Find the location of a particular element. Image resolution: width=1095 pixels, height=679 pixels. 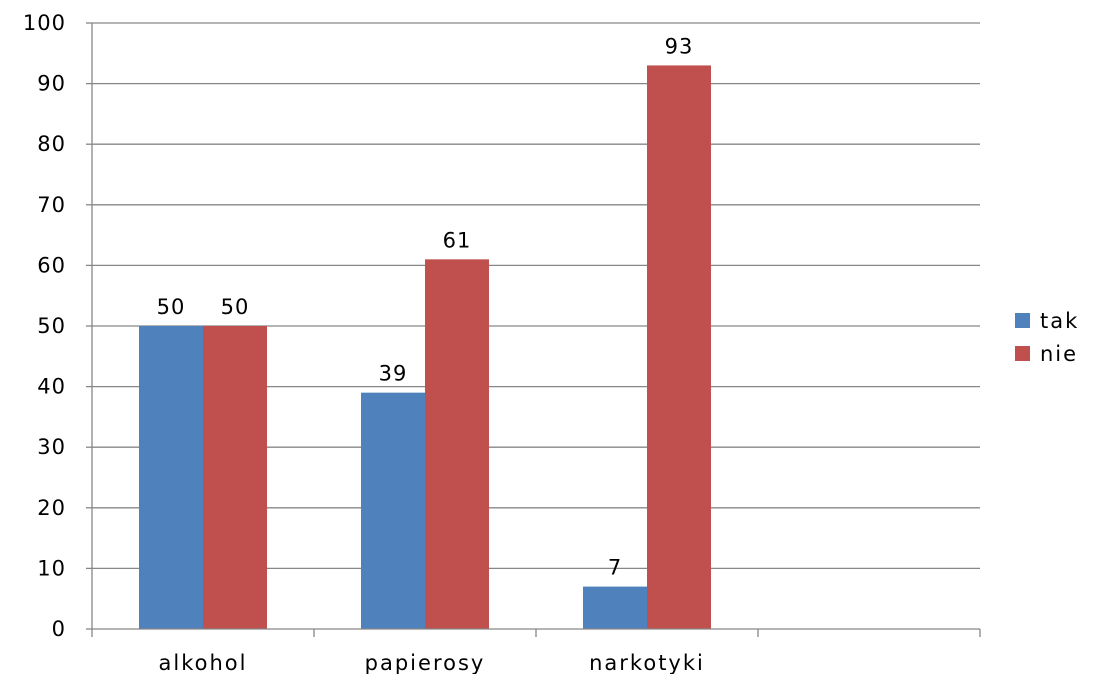

legend-label-nie: nie is located at coordinates (1059, 354).